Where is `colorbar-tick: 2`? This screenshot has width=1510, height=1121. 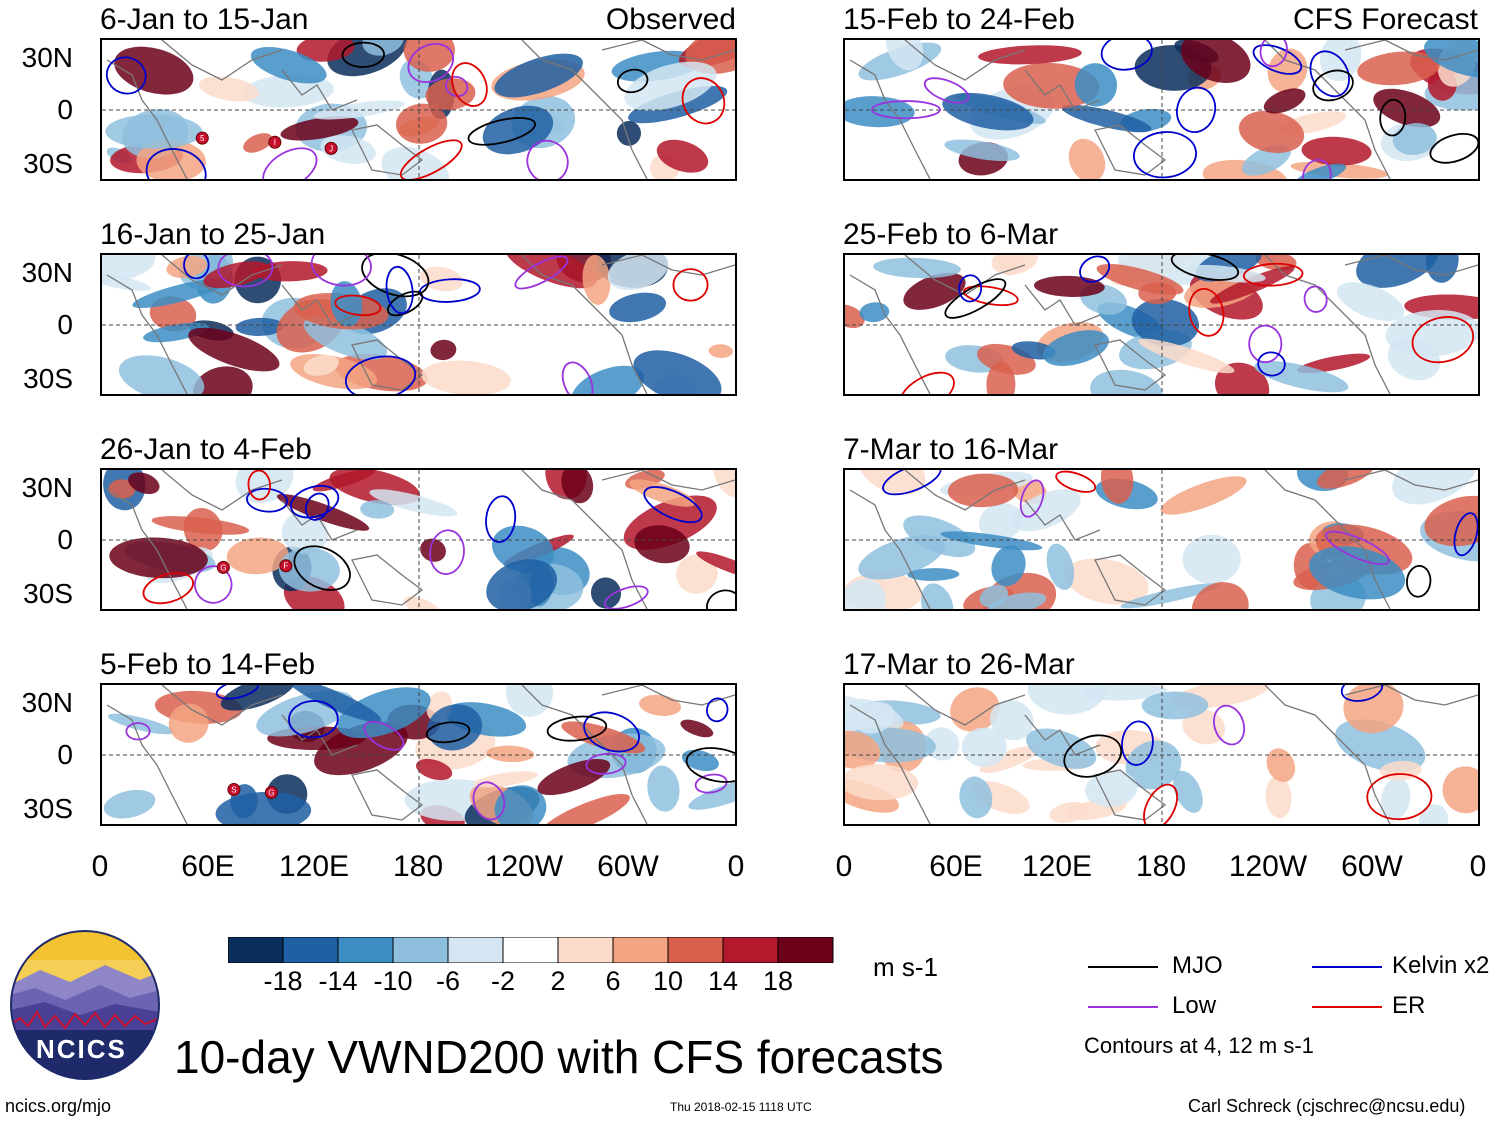
colorbar-tick: 2 is located at coordinates (558, 981).